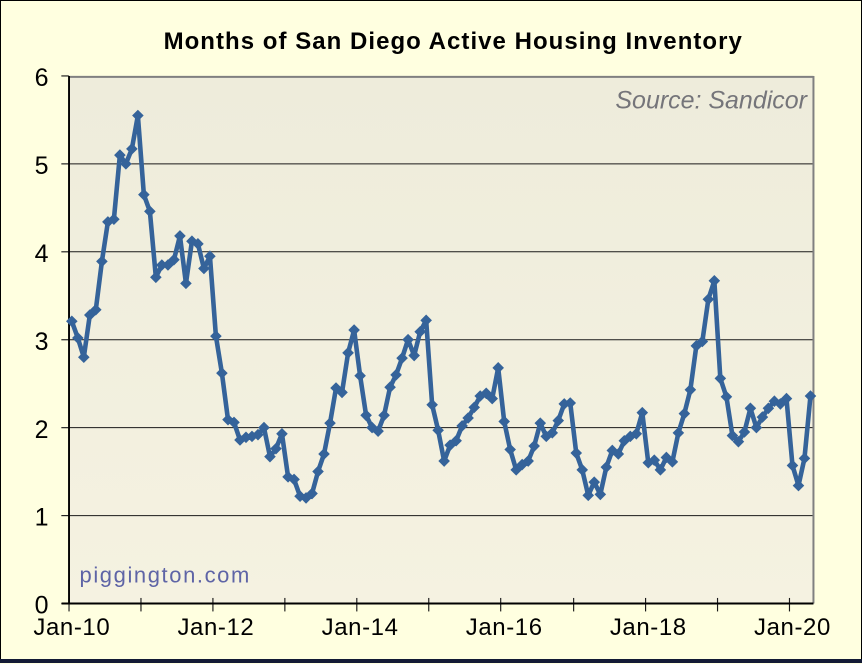 The image size is (862, 664). What do you see at coordinates (42, 606) in the screenshot?
I see `svg-text: 0` at bounding box center [42, 606].